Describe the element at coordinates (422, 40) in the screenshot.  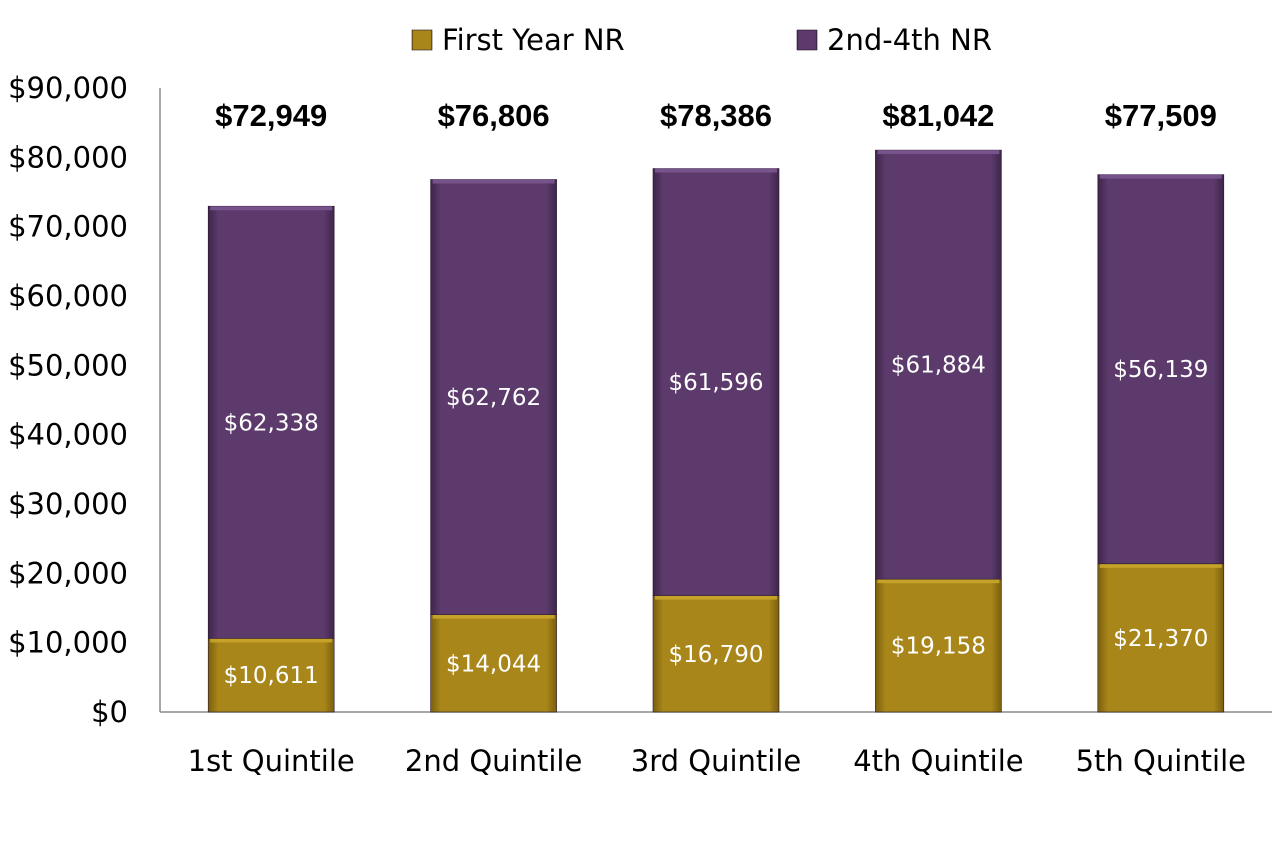
I see `legend-swatch-first-year-nr` at that location.